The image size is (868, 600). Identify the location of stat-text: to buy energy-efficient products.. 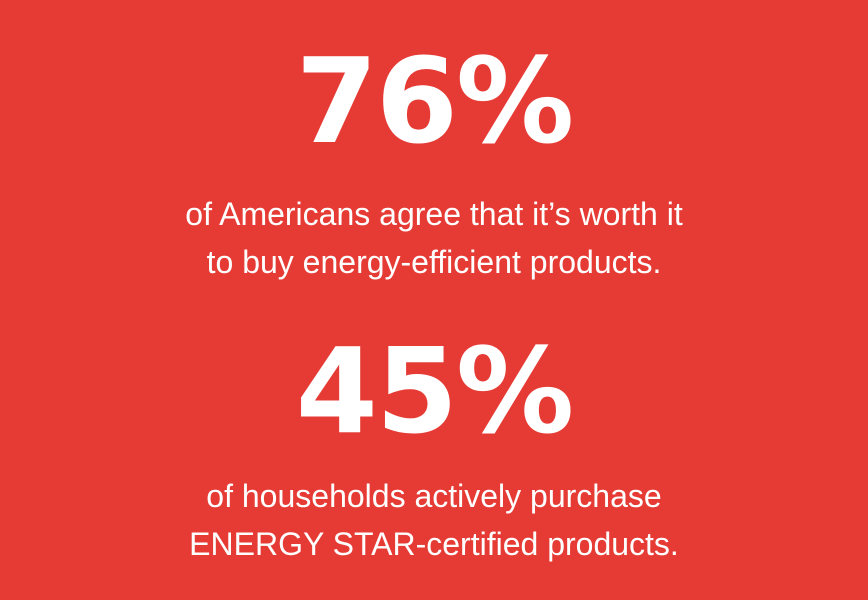
(434, 262).